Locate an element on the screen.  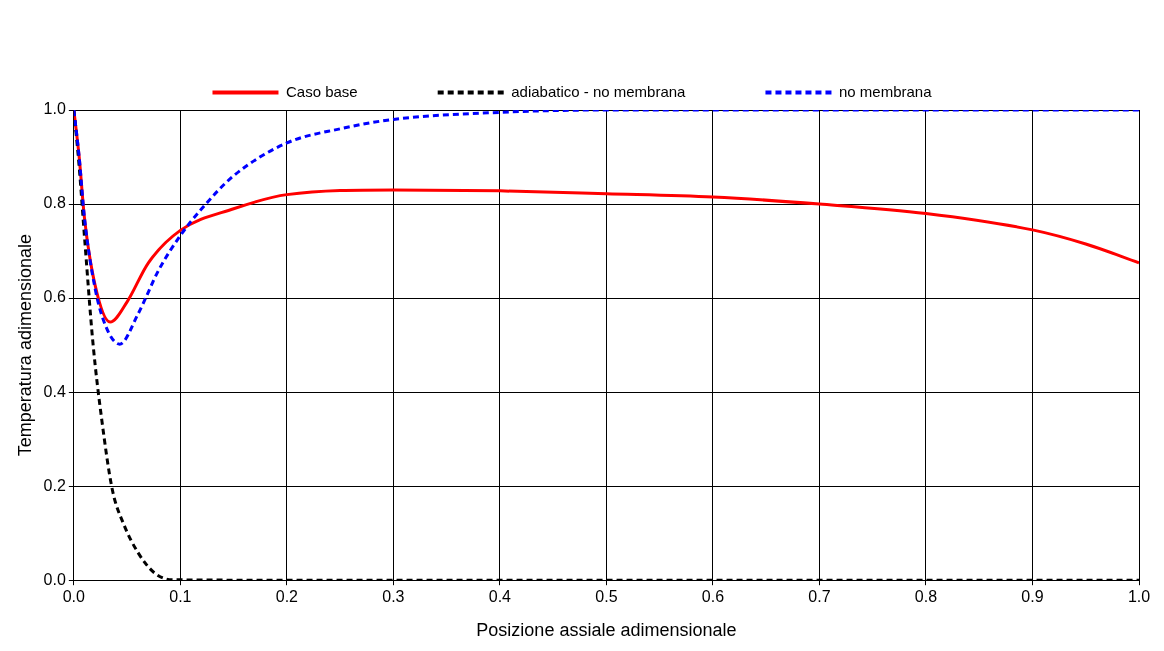
y-axis-title: Temperatura adimensionale is located at coordinates (24, 345).